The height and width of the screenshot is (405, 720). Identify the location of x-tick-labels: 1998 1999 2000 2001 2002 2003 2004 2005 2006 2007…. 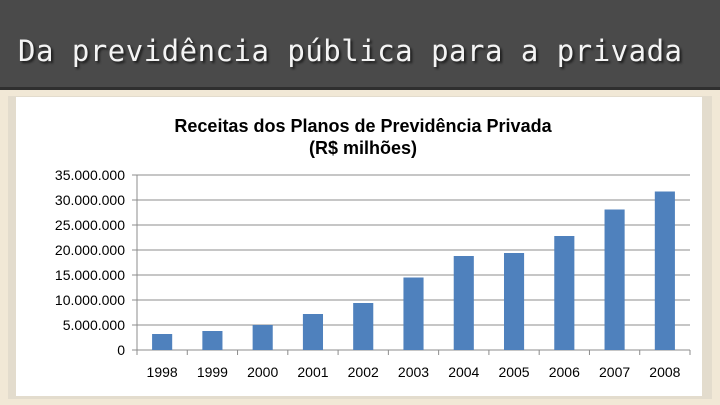
(414, 372).